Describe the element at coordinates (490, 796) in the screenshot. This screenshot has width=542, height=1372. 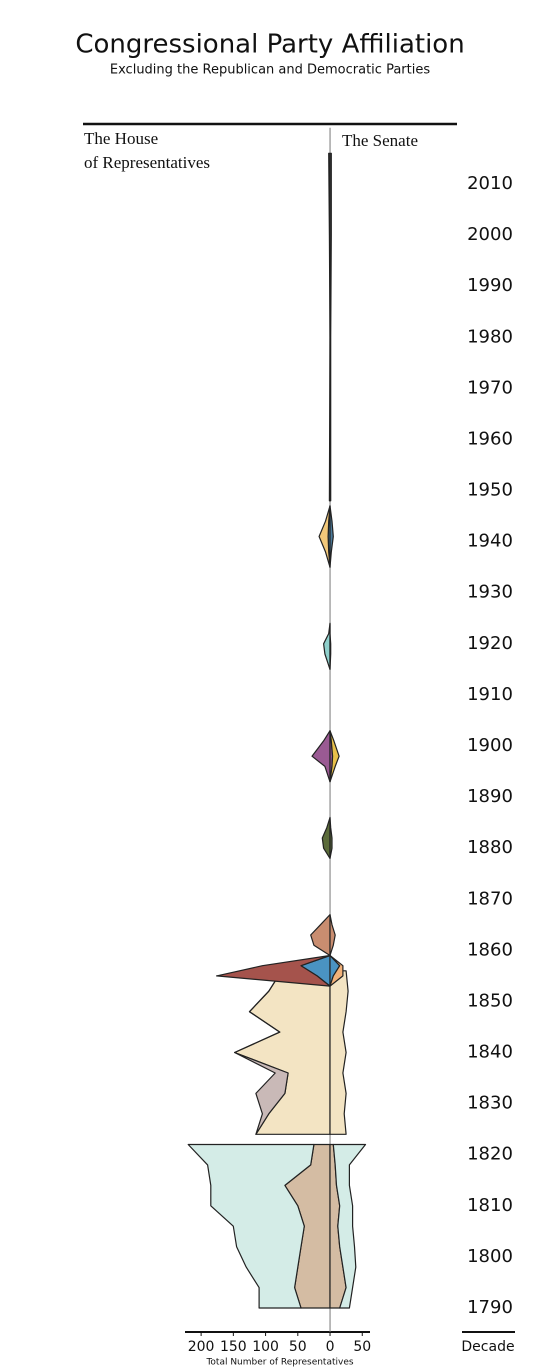
I see `y-tick-label: 1890` at that location.